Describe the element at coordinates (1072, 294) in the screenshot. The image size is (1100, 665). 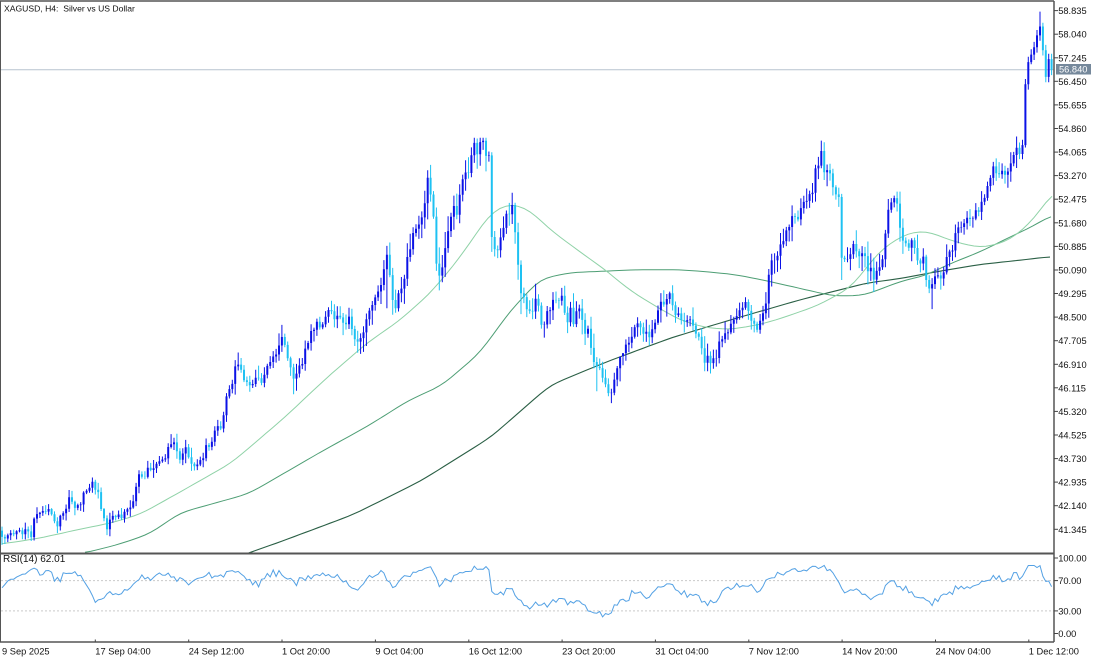
I see `svg-text: 49.295` at that location.